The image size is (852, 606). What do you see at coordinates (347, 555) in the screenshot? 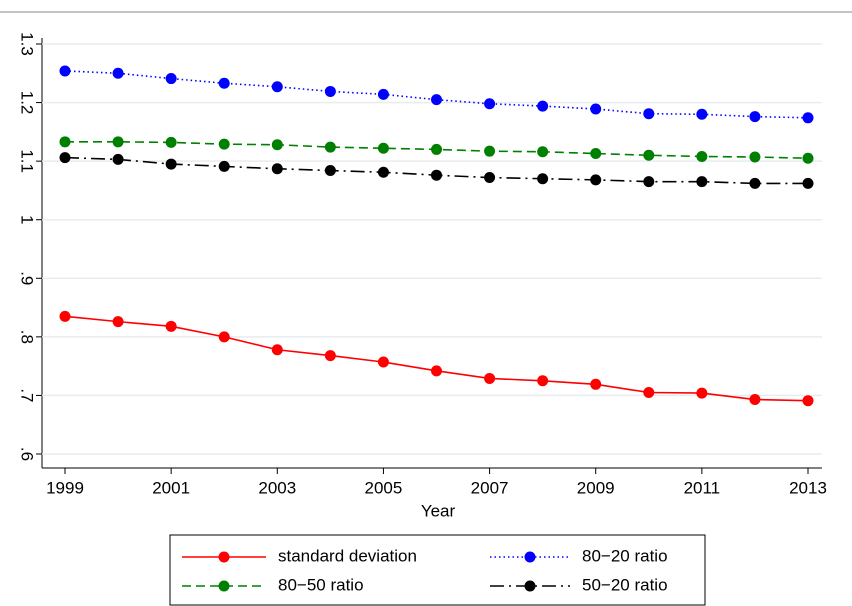
I see `legend-label: standard deviation` at bounding box center [347, 555].